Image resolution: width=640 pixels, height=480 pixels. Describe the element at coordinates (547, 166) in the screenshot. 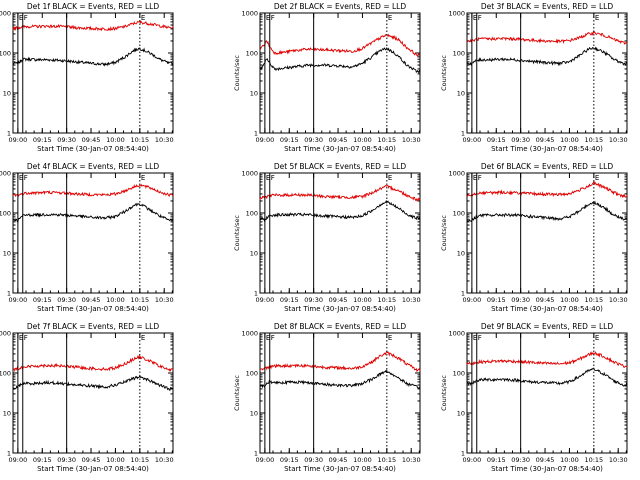

I see `chart-title: Det 6f BLACK = Events, RED = LLD` at that location.